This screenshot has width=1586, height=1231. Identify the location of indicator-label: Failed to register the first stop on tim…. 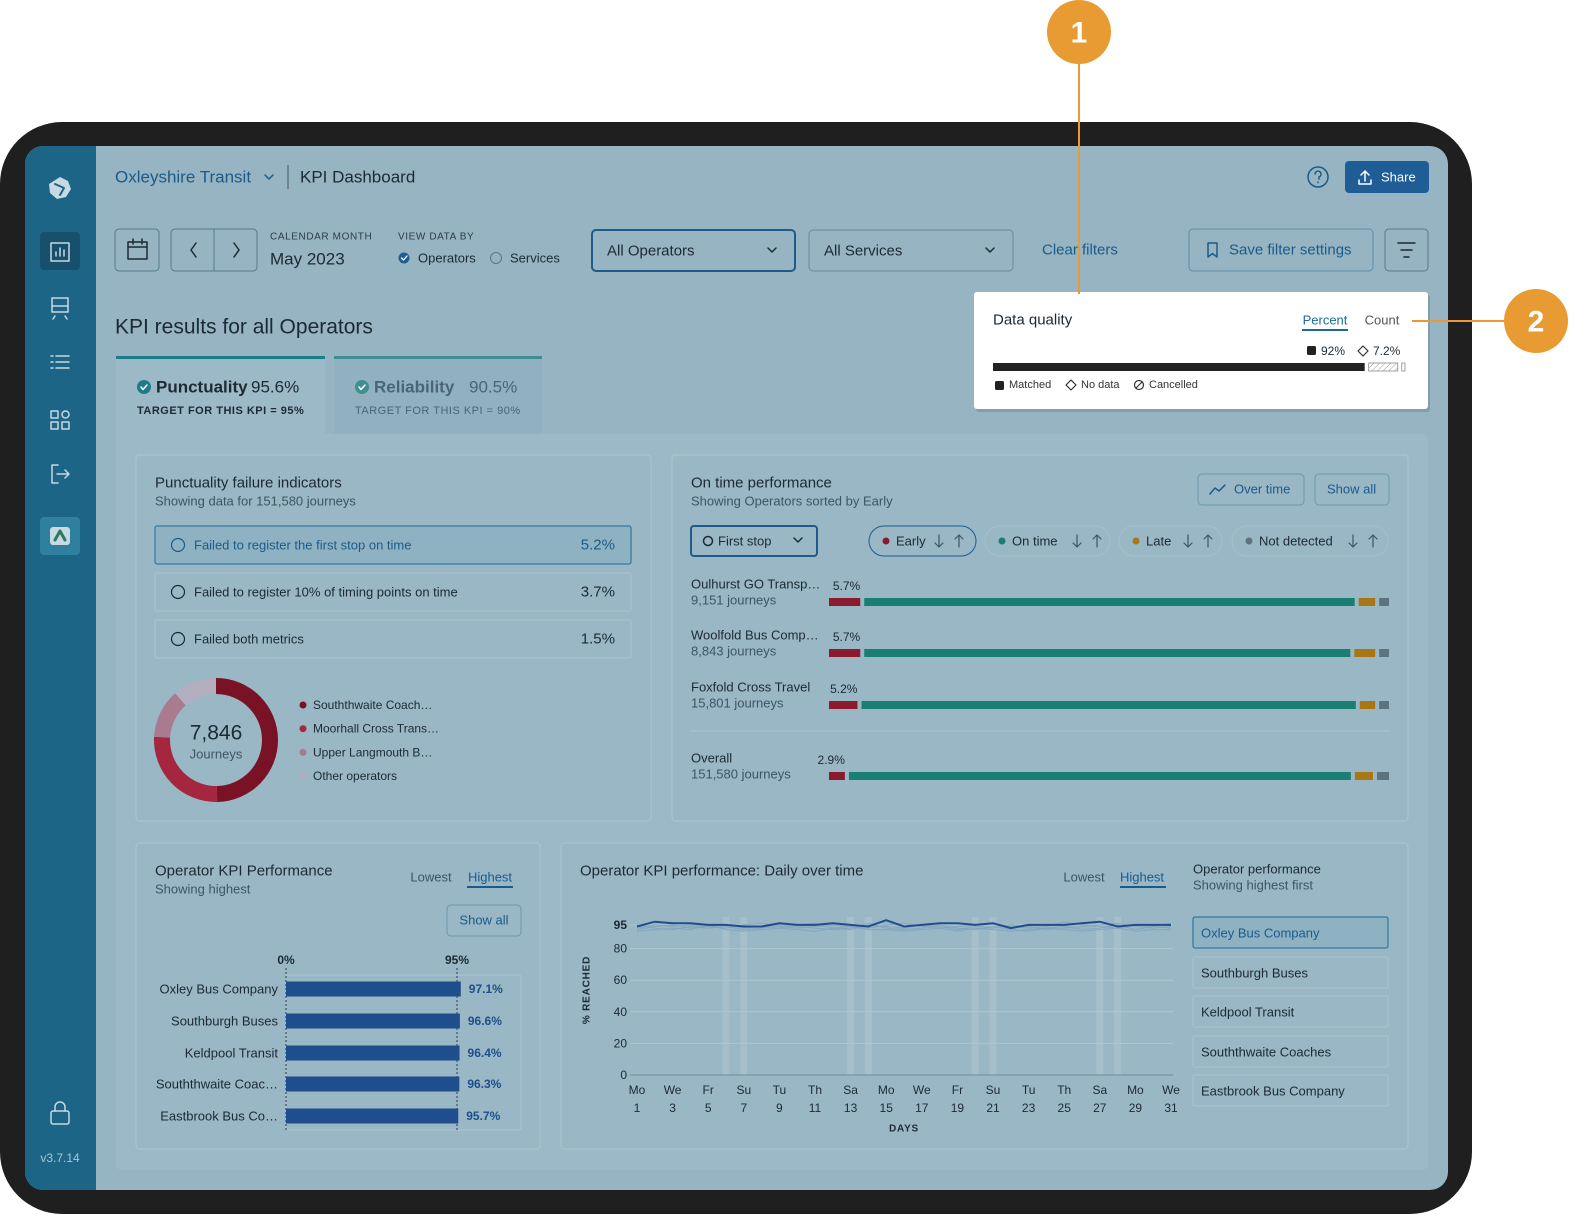
(302, 545).